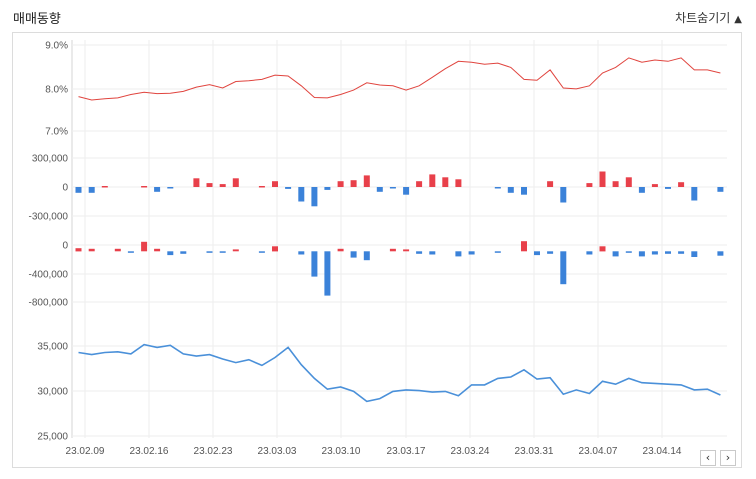 Image resolution: width=756 pixels, height=479 pixels. Describe the element at coordinates (341, 451) in the screenshot. I see `x-tick-label: 23.03.10` at that location.